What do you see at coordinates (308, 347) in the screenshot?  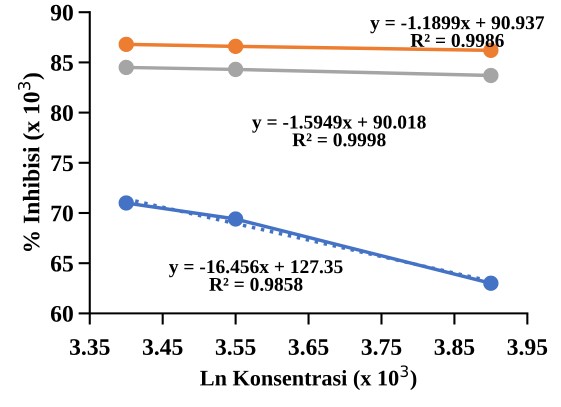 I see `x-tick-label: 3.65` at bounding box center [308, 347].